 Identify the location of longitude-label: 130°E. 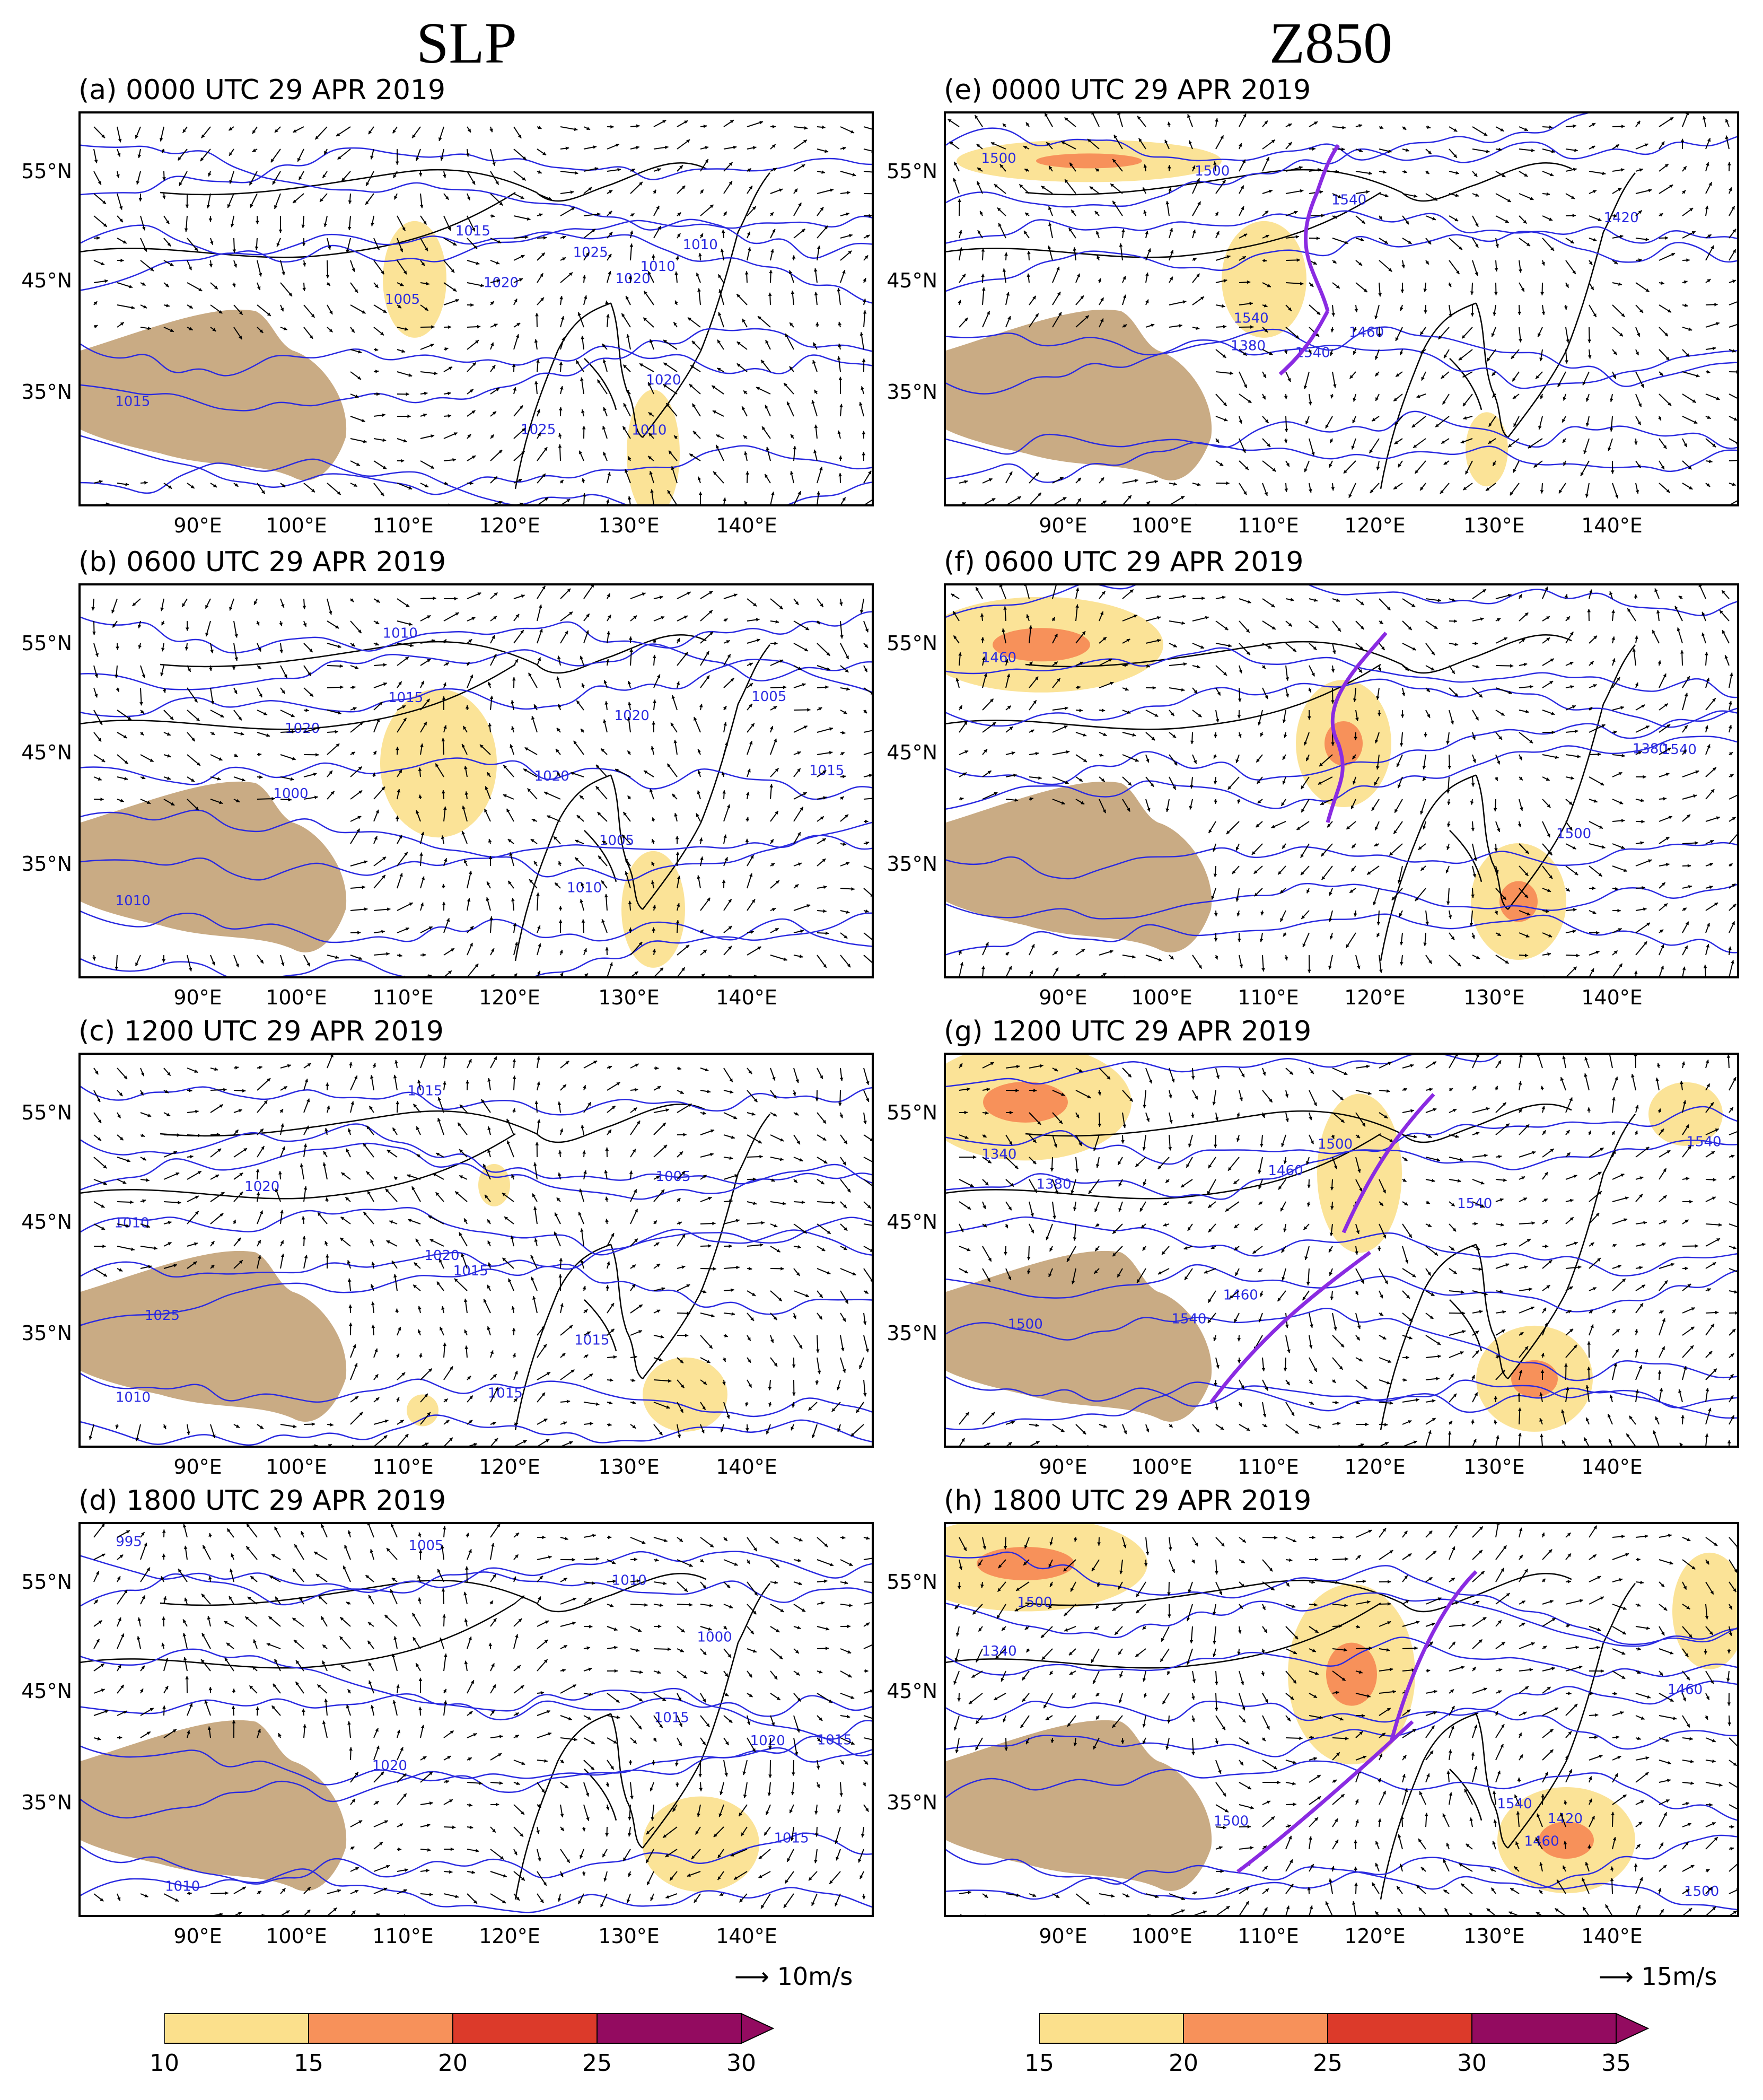
(629, 997).